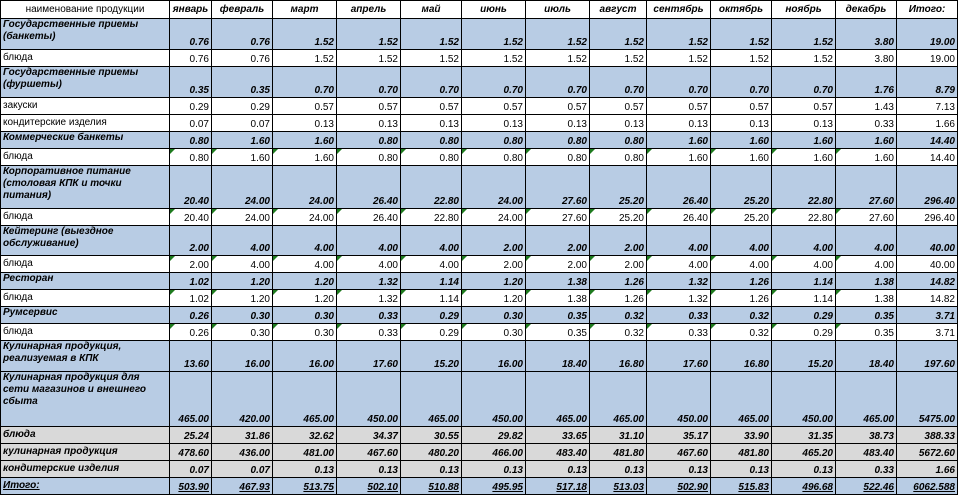  What do you see at coordinates (927, 298) in the screenshot?
I see `row-total-cell: 14.82` at bounding box center [927, 298].